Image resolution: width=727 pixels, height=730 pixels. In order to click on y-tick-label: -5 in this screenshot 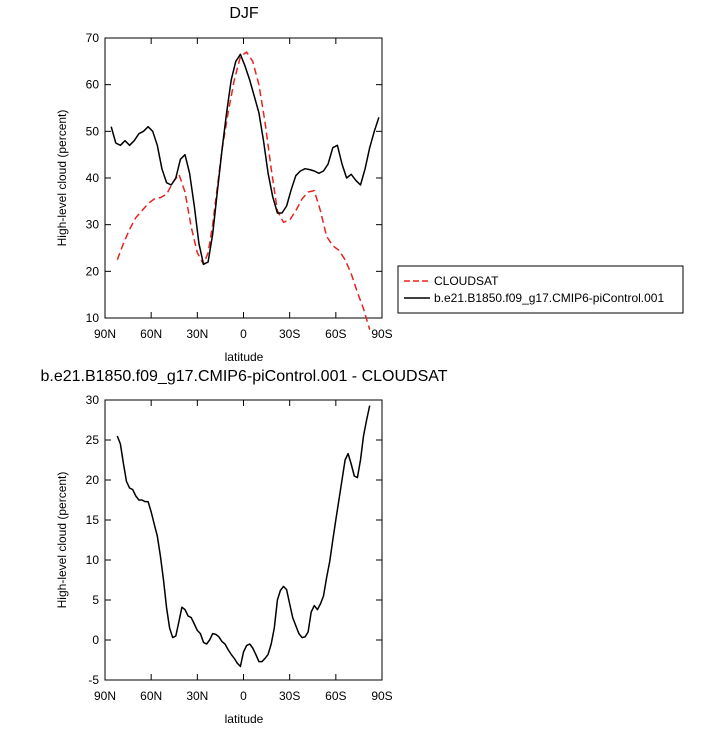, I will do `click(93, 680)`.